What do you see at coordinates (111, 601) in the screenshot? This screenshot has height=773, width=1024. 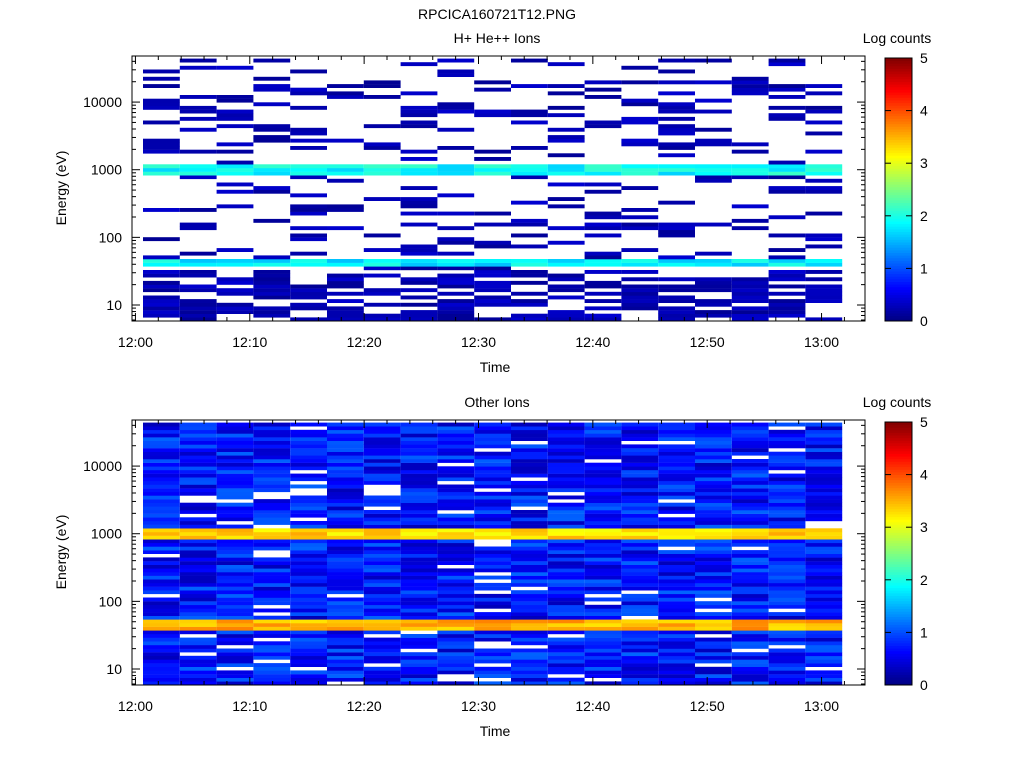 I see `y-tick-label: 100` at bounding box center [111, 601].